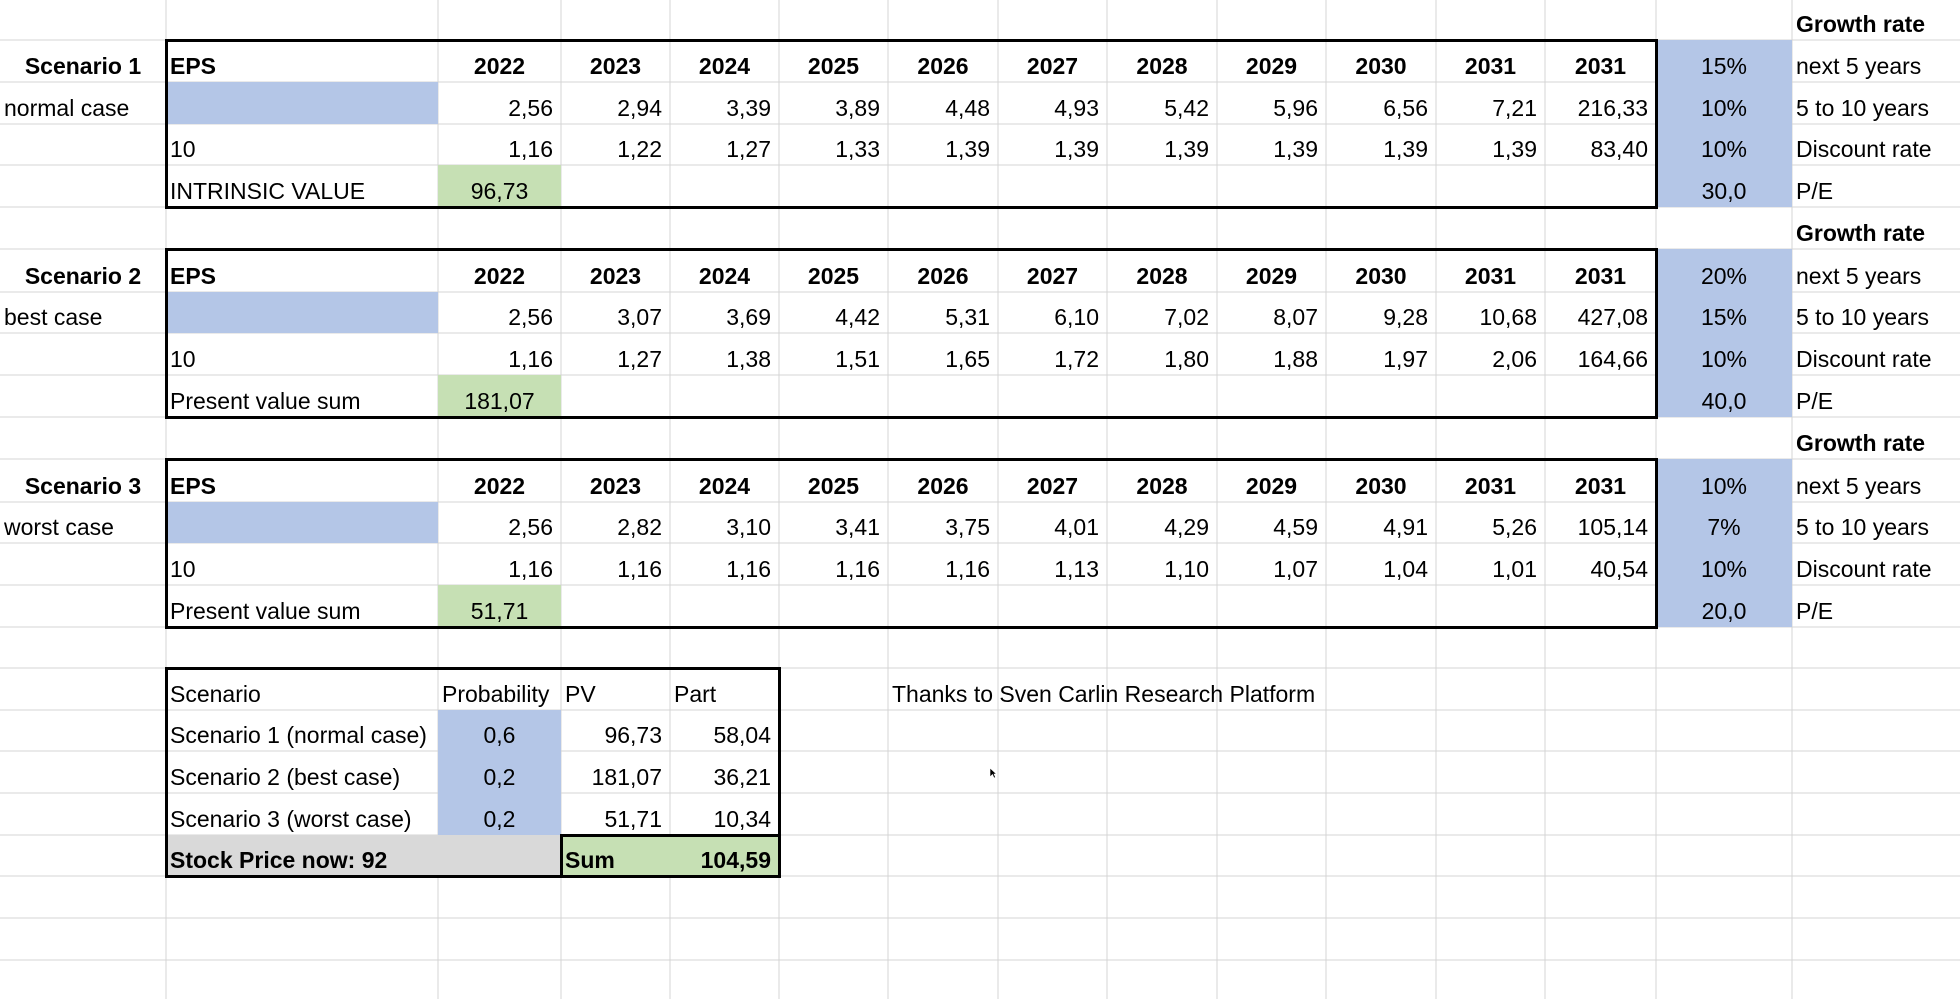  Describe the element at coordinates (615, 855) in the screenshot. I see `sum-label-cell: Sum` at that location.